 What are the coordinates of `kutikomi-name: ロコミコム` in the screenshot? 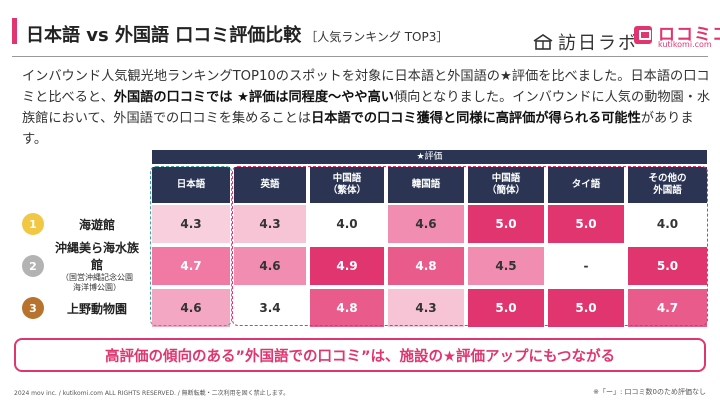 It's located at (689, 35).